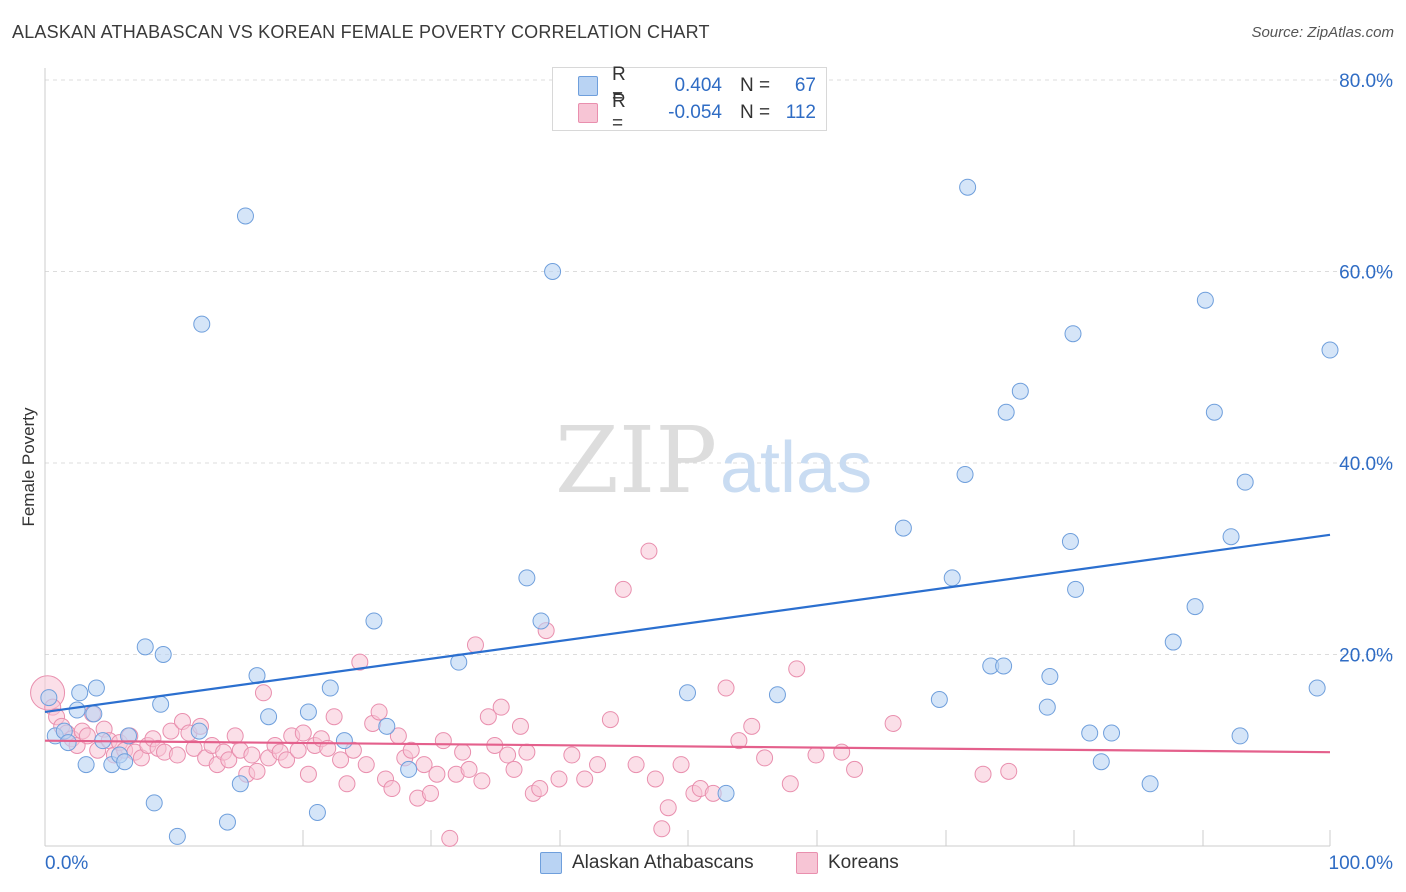  I want to click on legend-row-athabascan: R = 0.404 N = 67, so click(697, 85).